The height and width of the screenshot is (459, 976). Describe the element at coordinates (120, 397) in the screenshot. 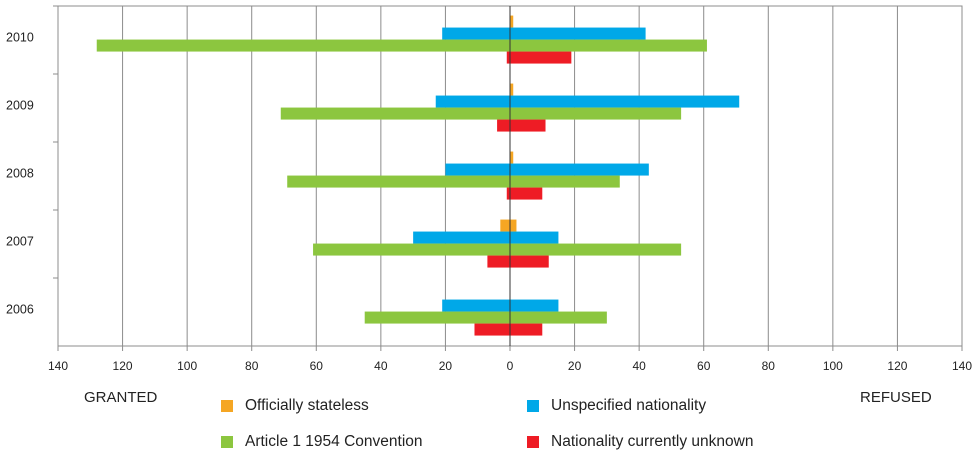

I see `granted-label: GRANTED` at that location.